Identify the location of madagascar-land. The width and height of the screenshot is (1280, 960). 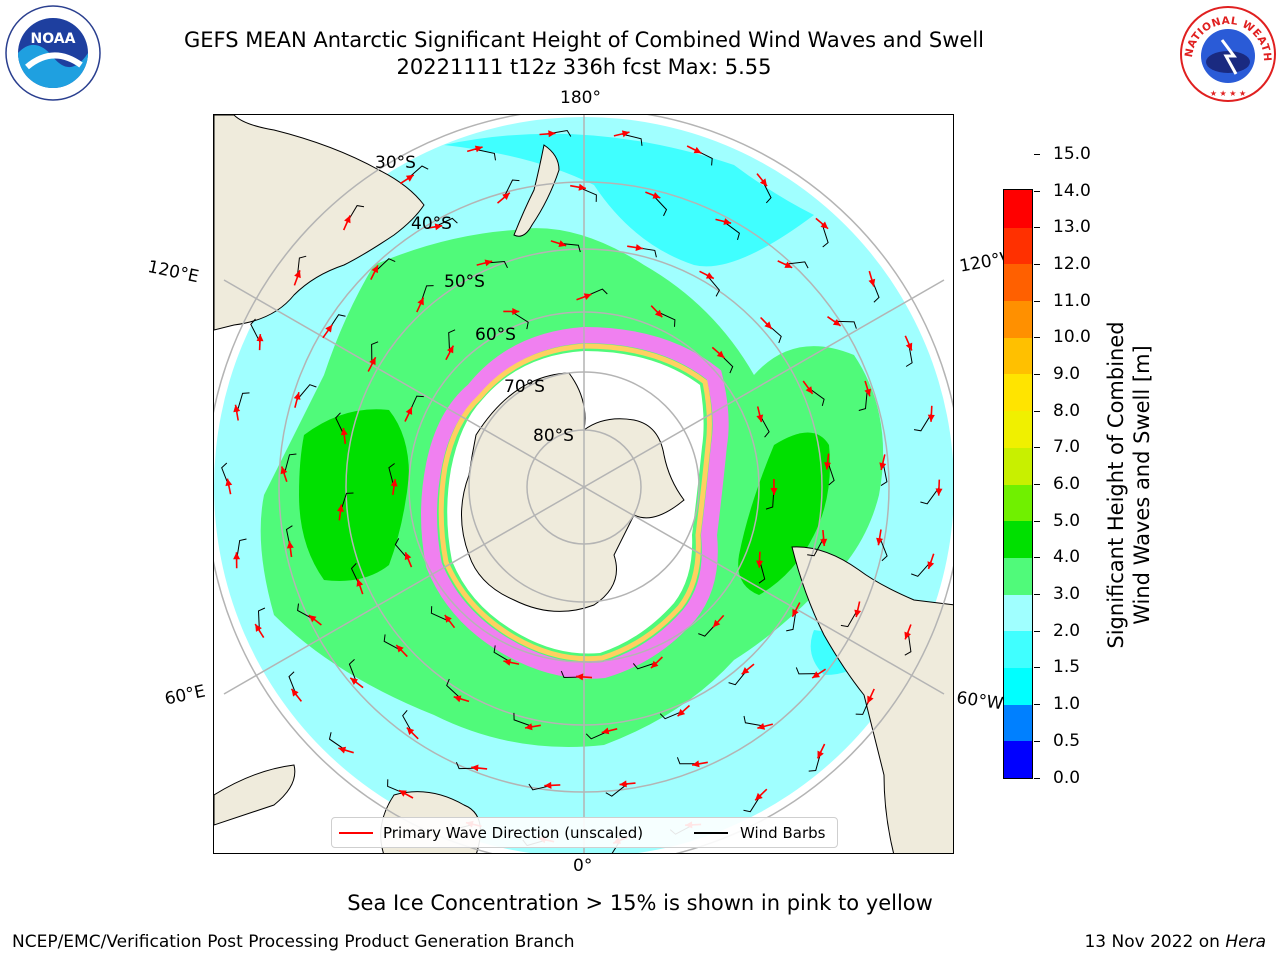
(255, 795).